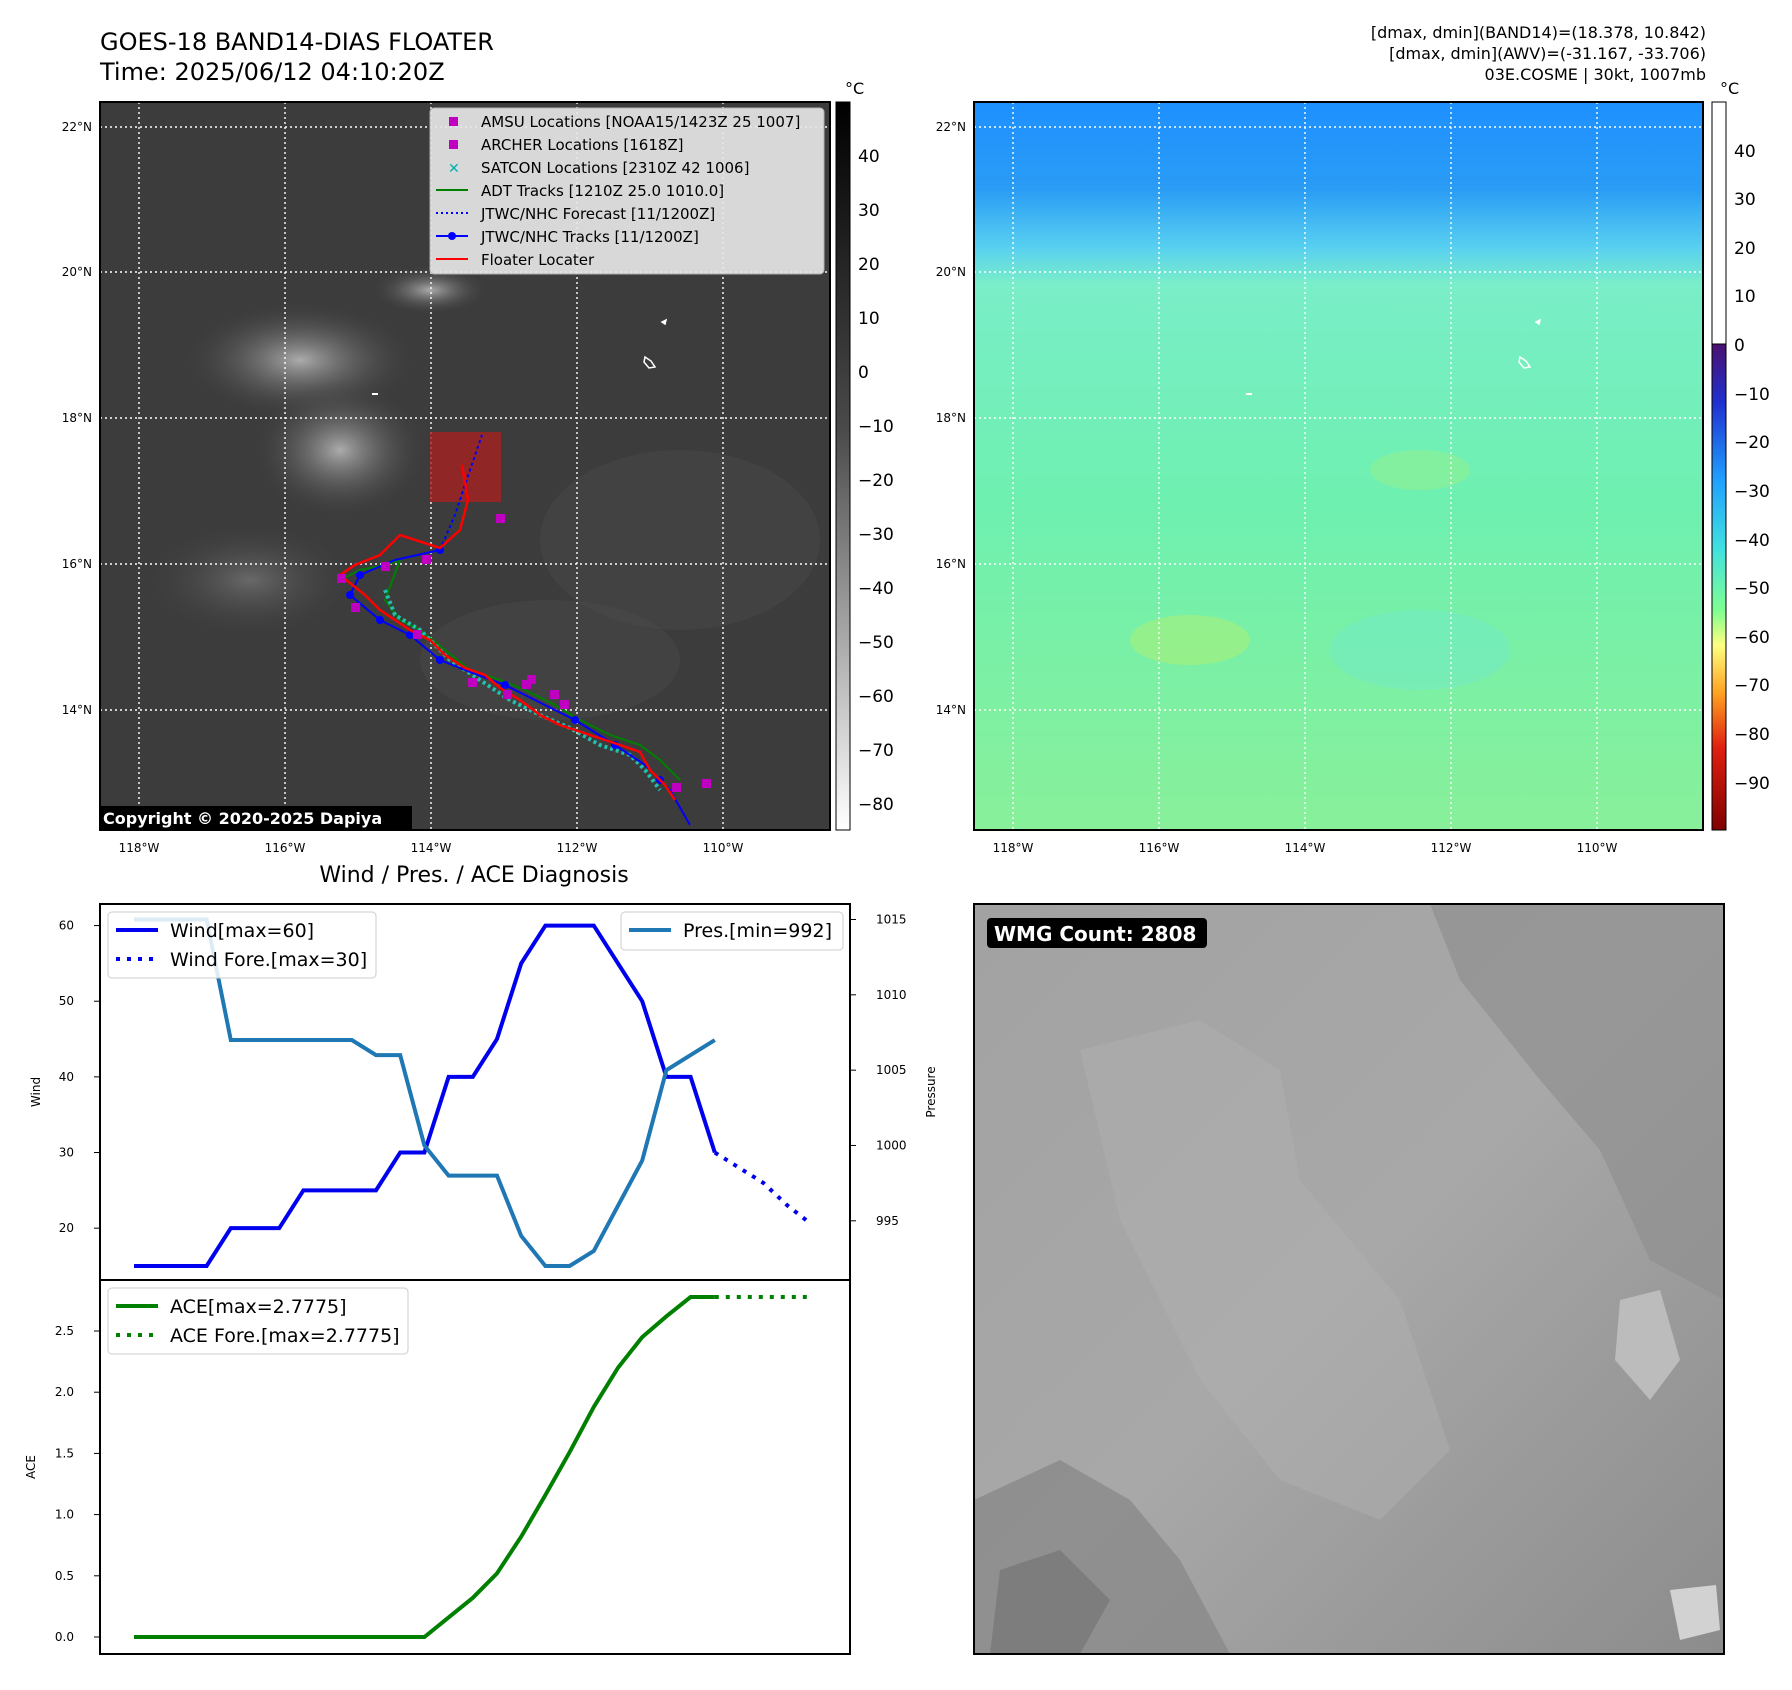 The height and width of the screenshot is (1690, 1792). Describe the element at coordinates (31, 1467) in the screenshot. I see `ace-axis-label: ACE` at that location.